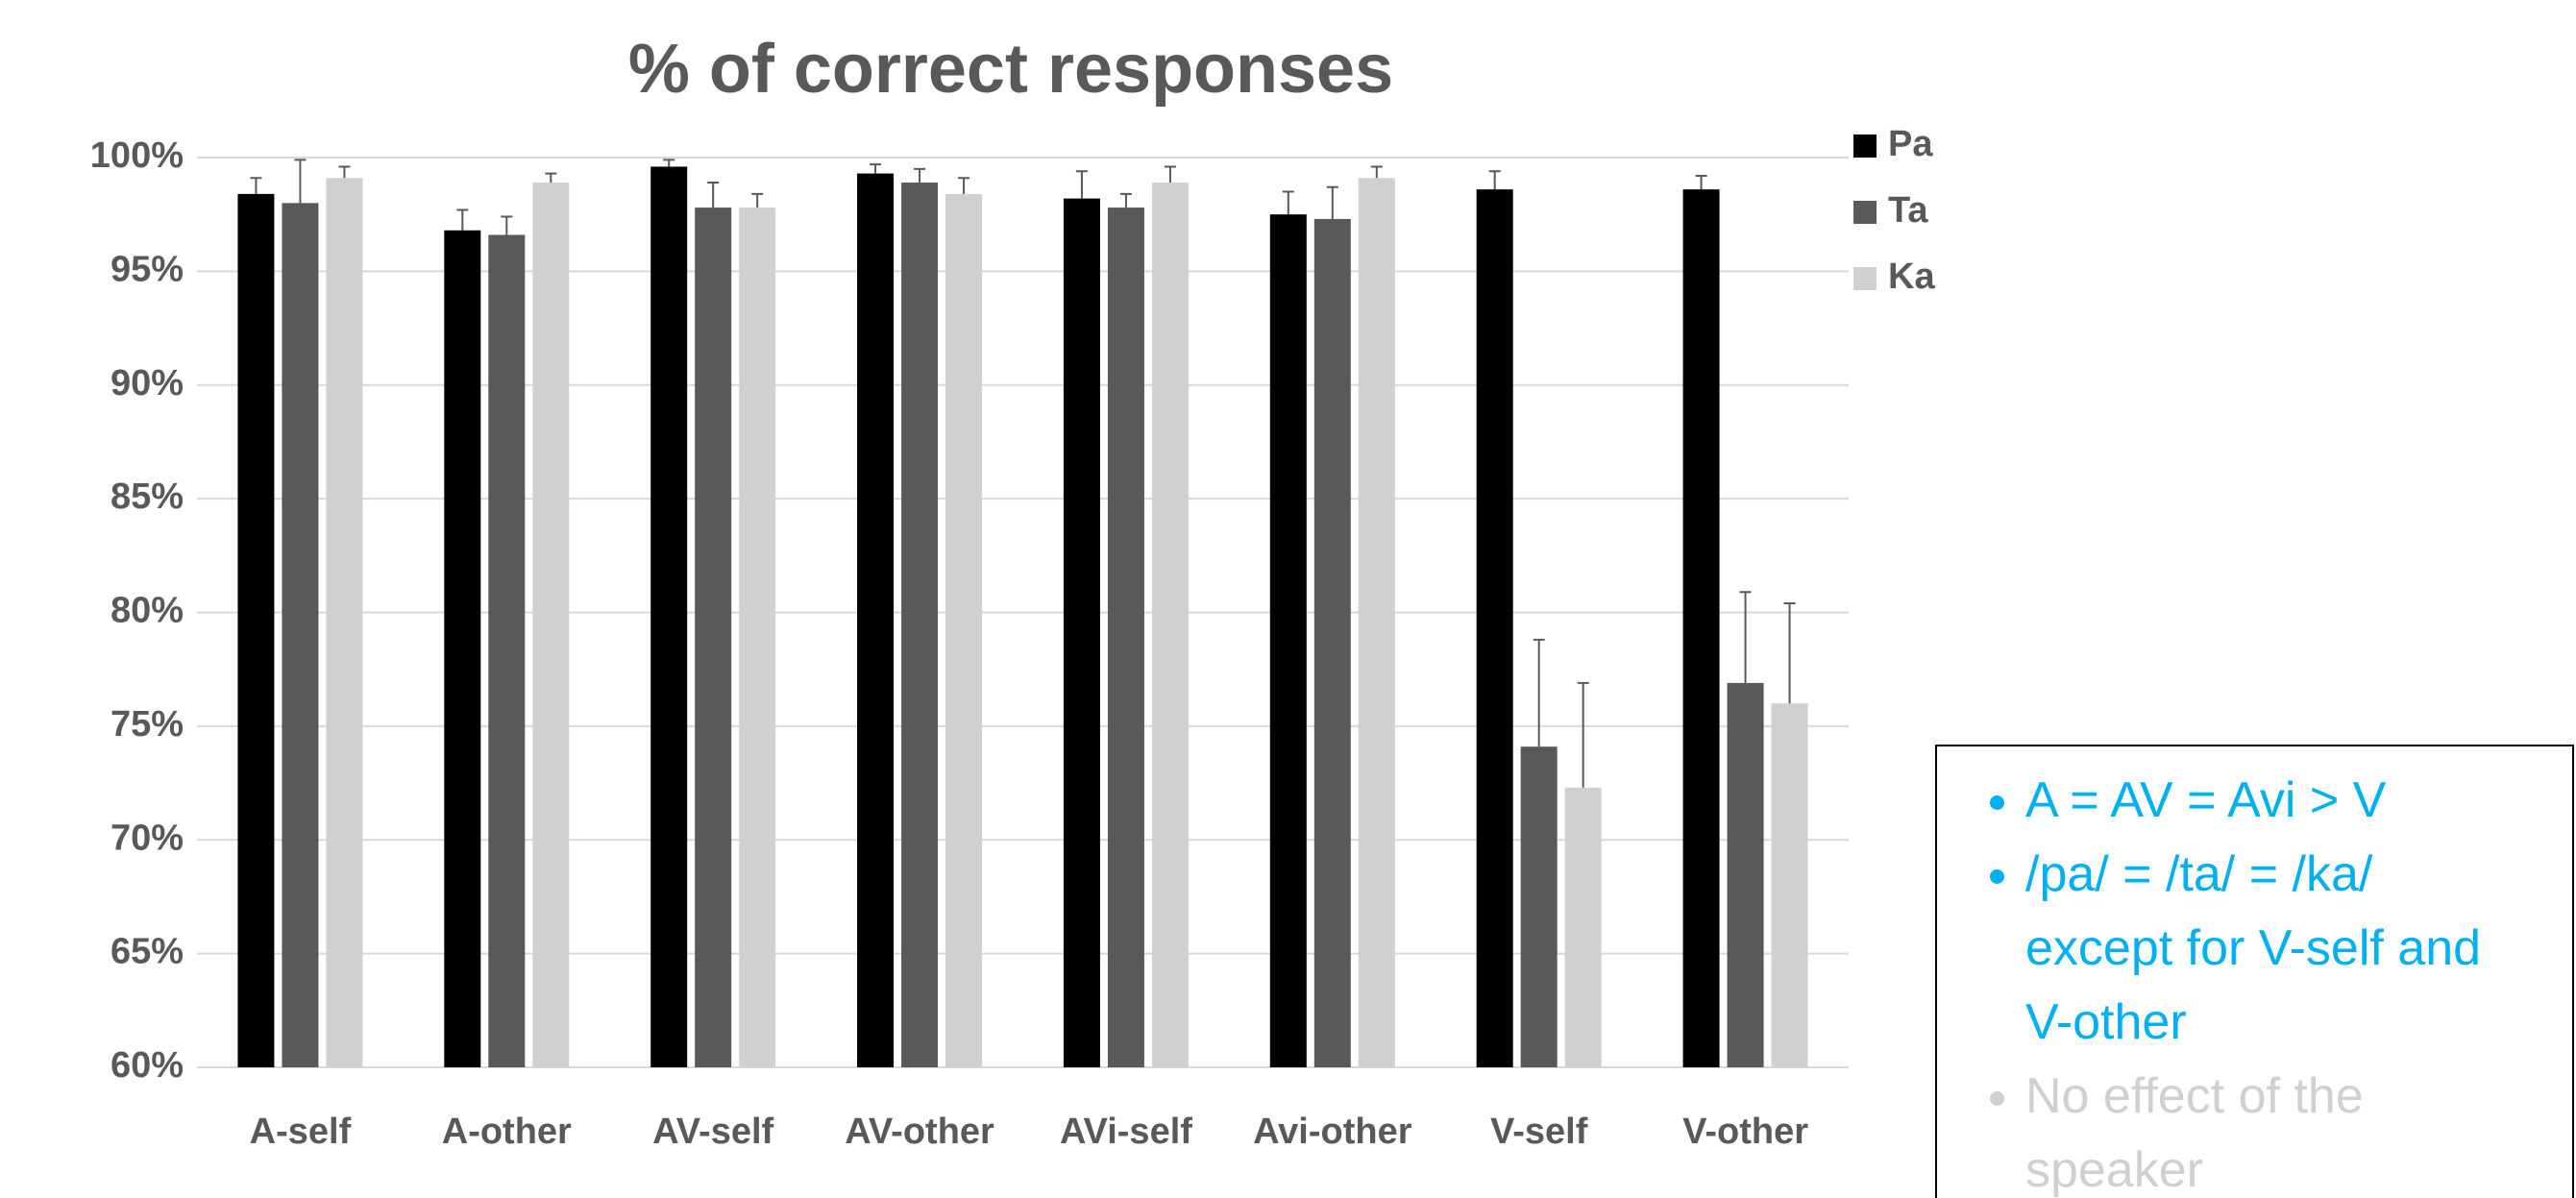 The height and width of the screenshot is (1198, 2576). Describe the element at coordinates (147, 269) in the screenshot. I see `y-tick-label: 95%` at that location.